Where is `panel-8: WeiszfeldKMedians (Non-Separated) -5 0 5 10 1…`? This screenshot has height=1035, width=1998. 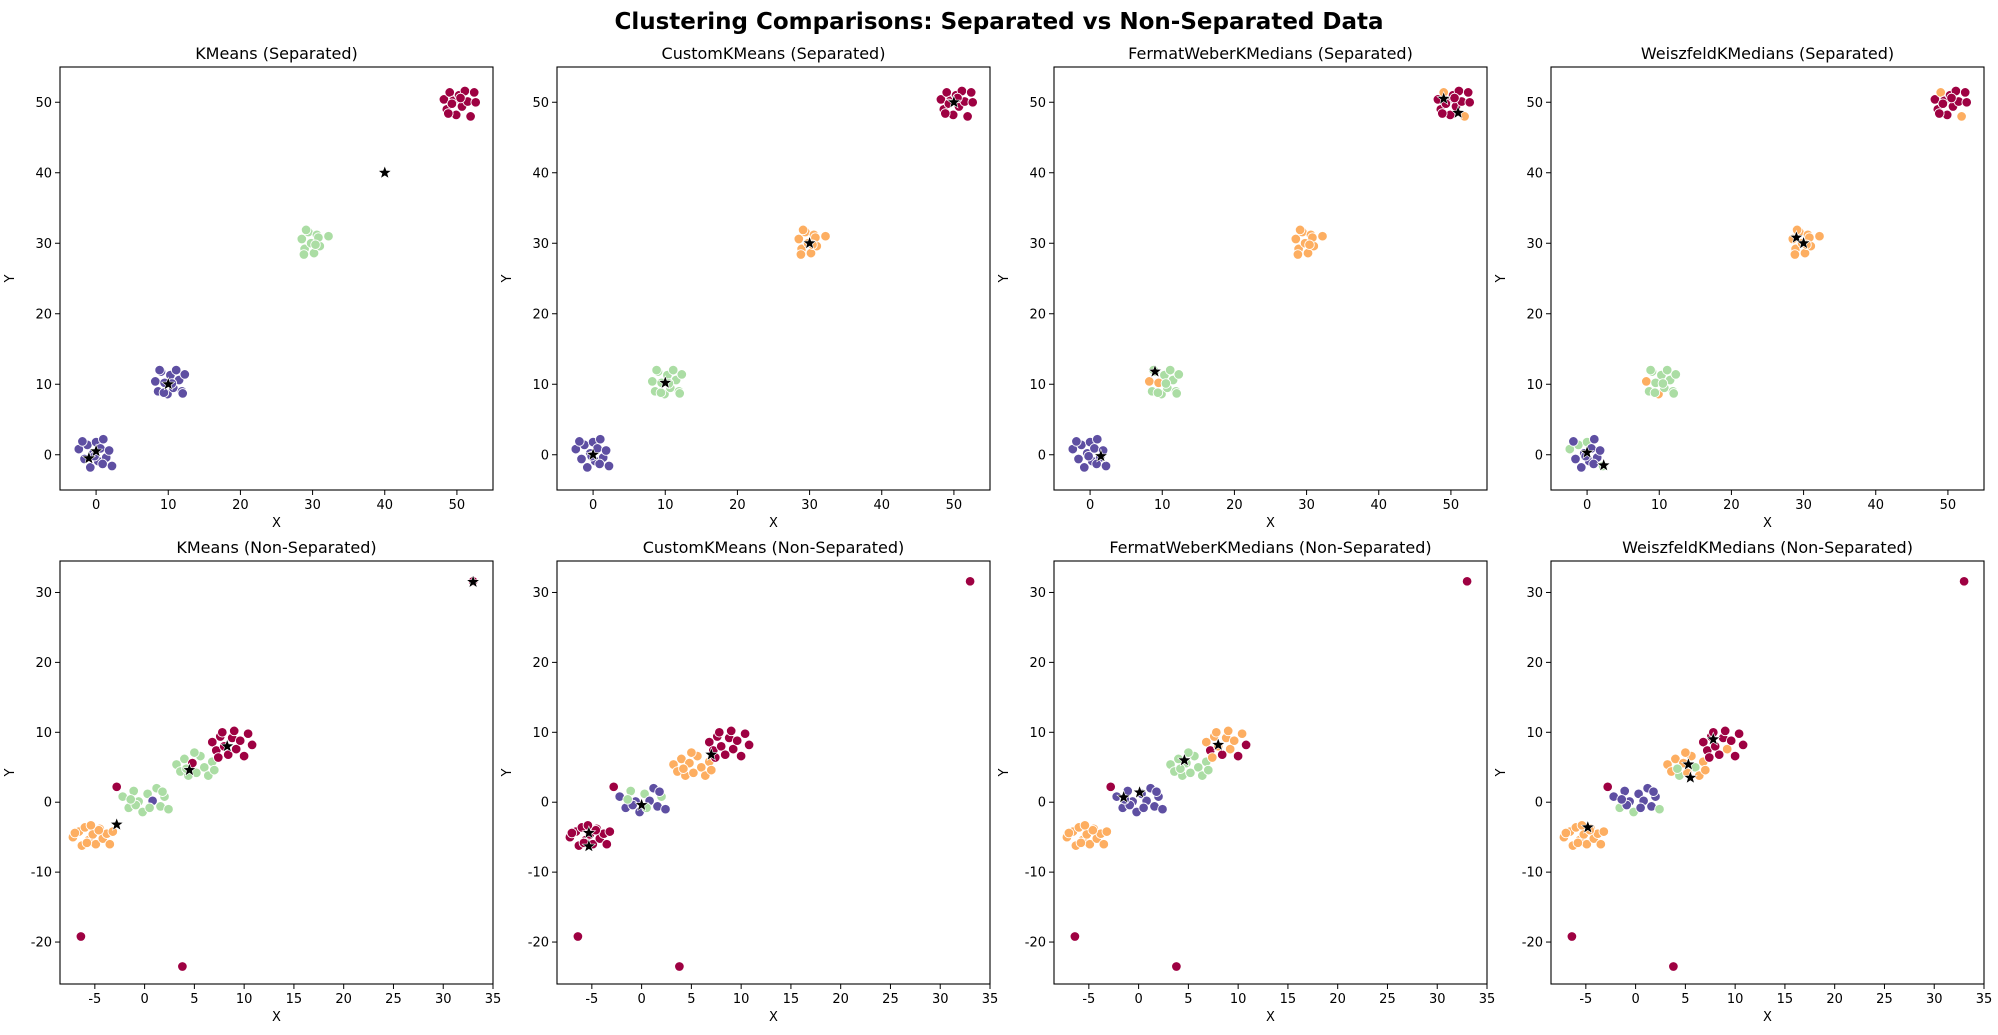 panel-8: WeiszfeldKMedians (Non-Separated) -5 0 5 10 1… is located at coordinates (1743, 781).